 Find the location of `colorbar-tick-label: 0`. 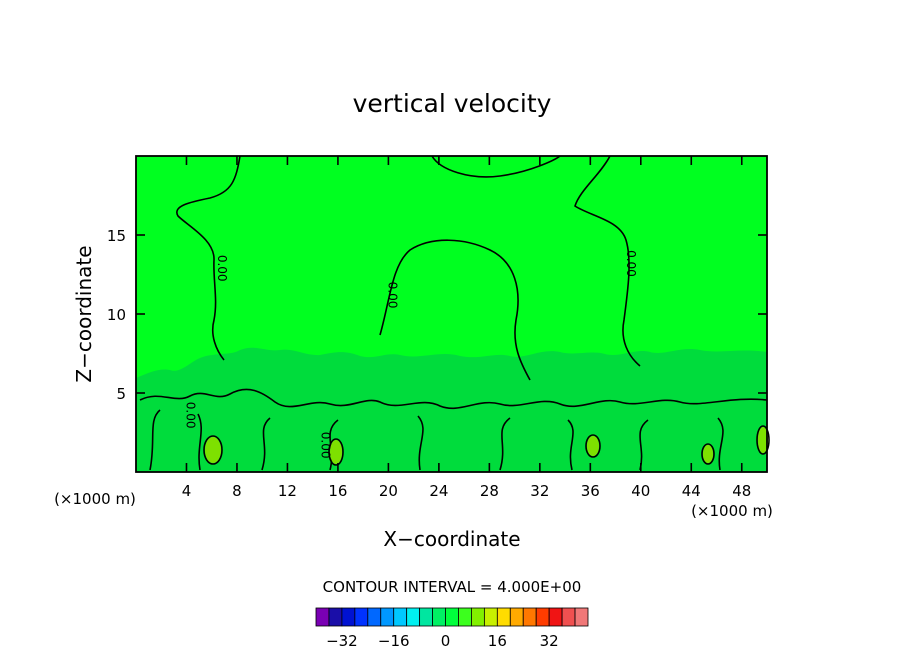

colorbar-tick-label: 0 is located at coordinates (446, 641).